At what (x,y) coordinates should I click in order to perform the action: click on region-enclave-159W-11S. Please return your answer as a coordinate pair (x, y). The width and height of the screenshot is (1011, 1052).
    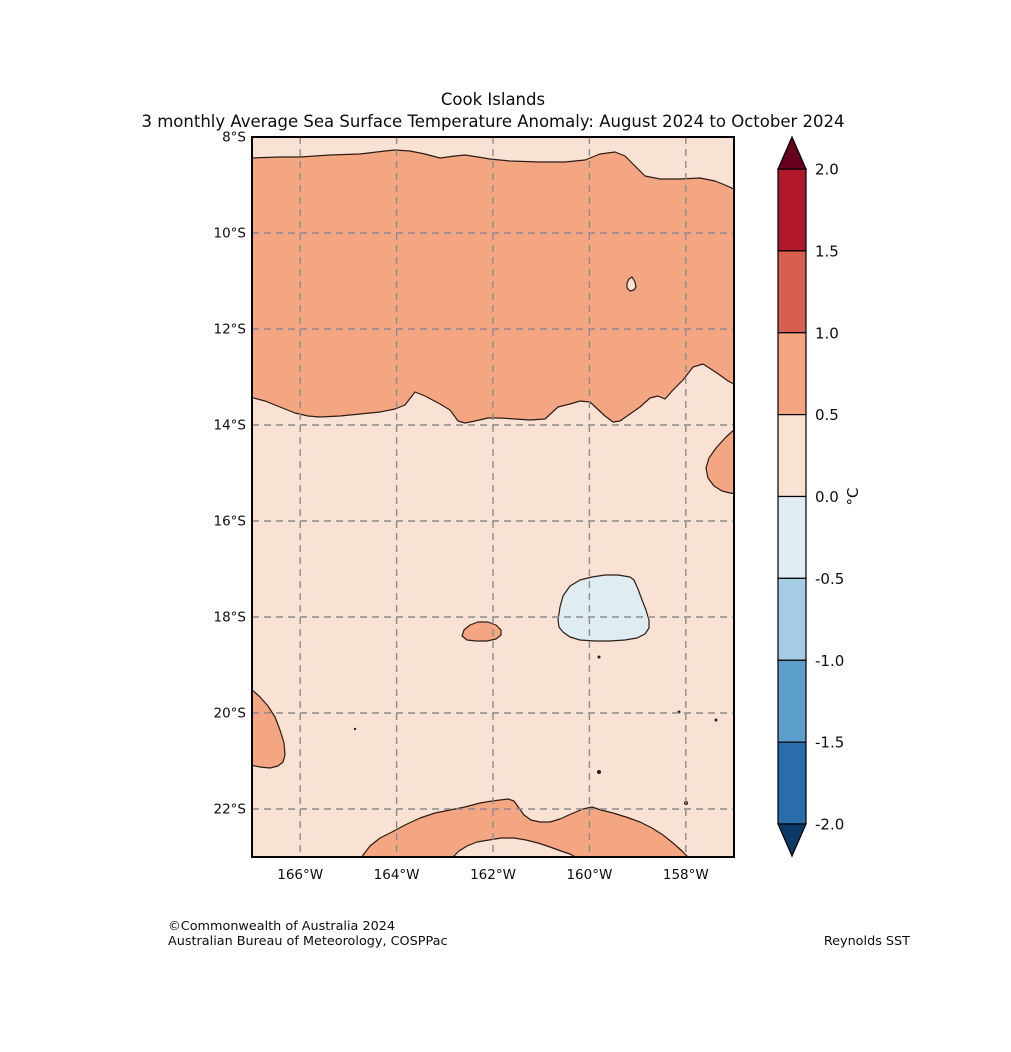
    Looking at the image, I should click on (631, 284).